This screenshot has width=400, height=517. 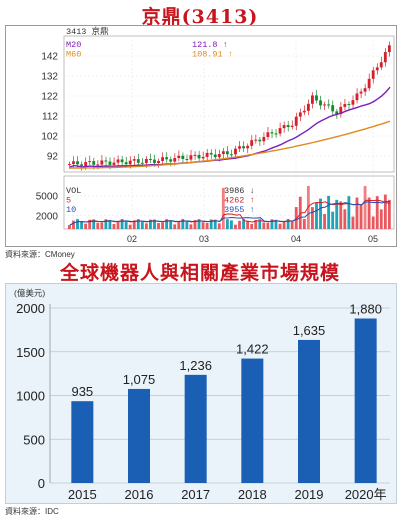 What do you see at coordinates (50, 117) in the screenshot?
I see `price-tick-label: 112` at bounding box center [50, 117].